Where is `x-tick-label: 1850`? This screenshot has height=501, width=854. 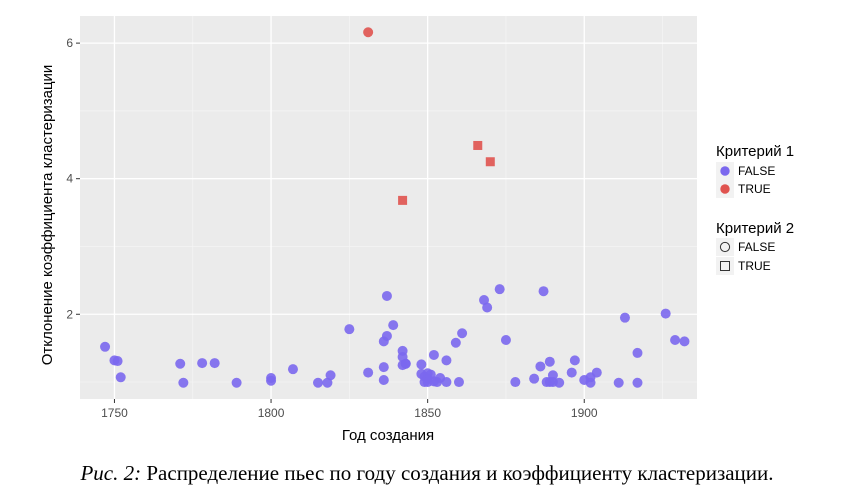 x-tick-label: 1850 is located at coordinates (427, 413).